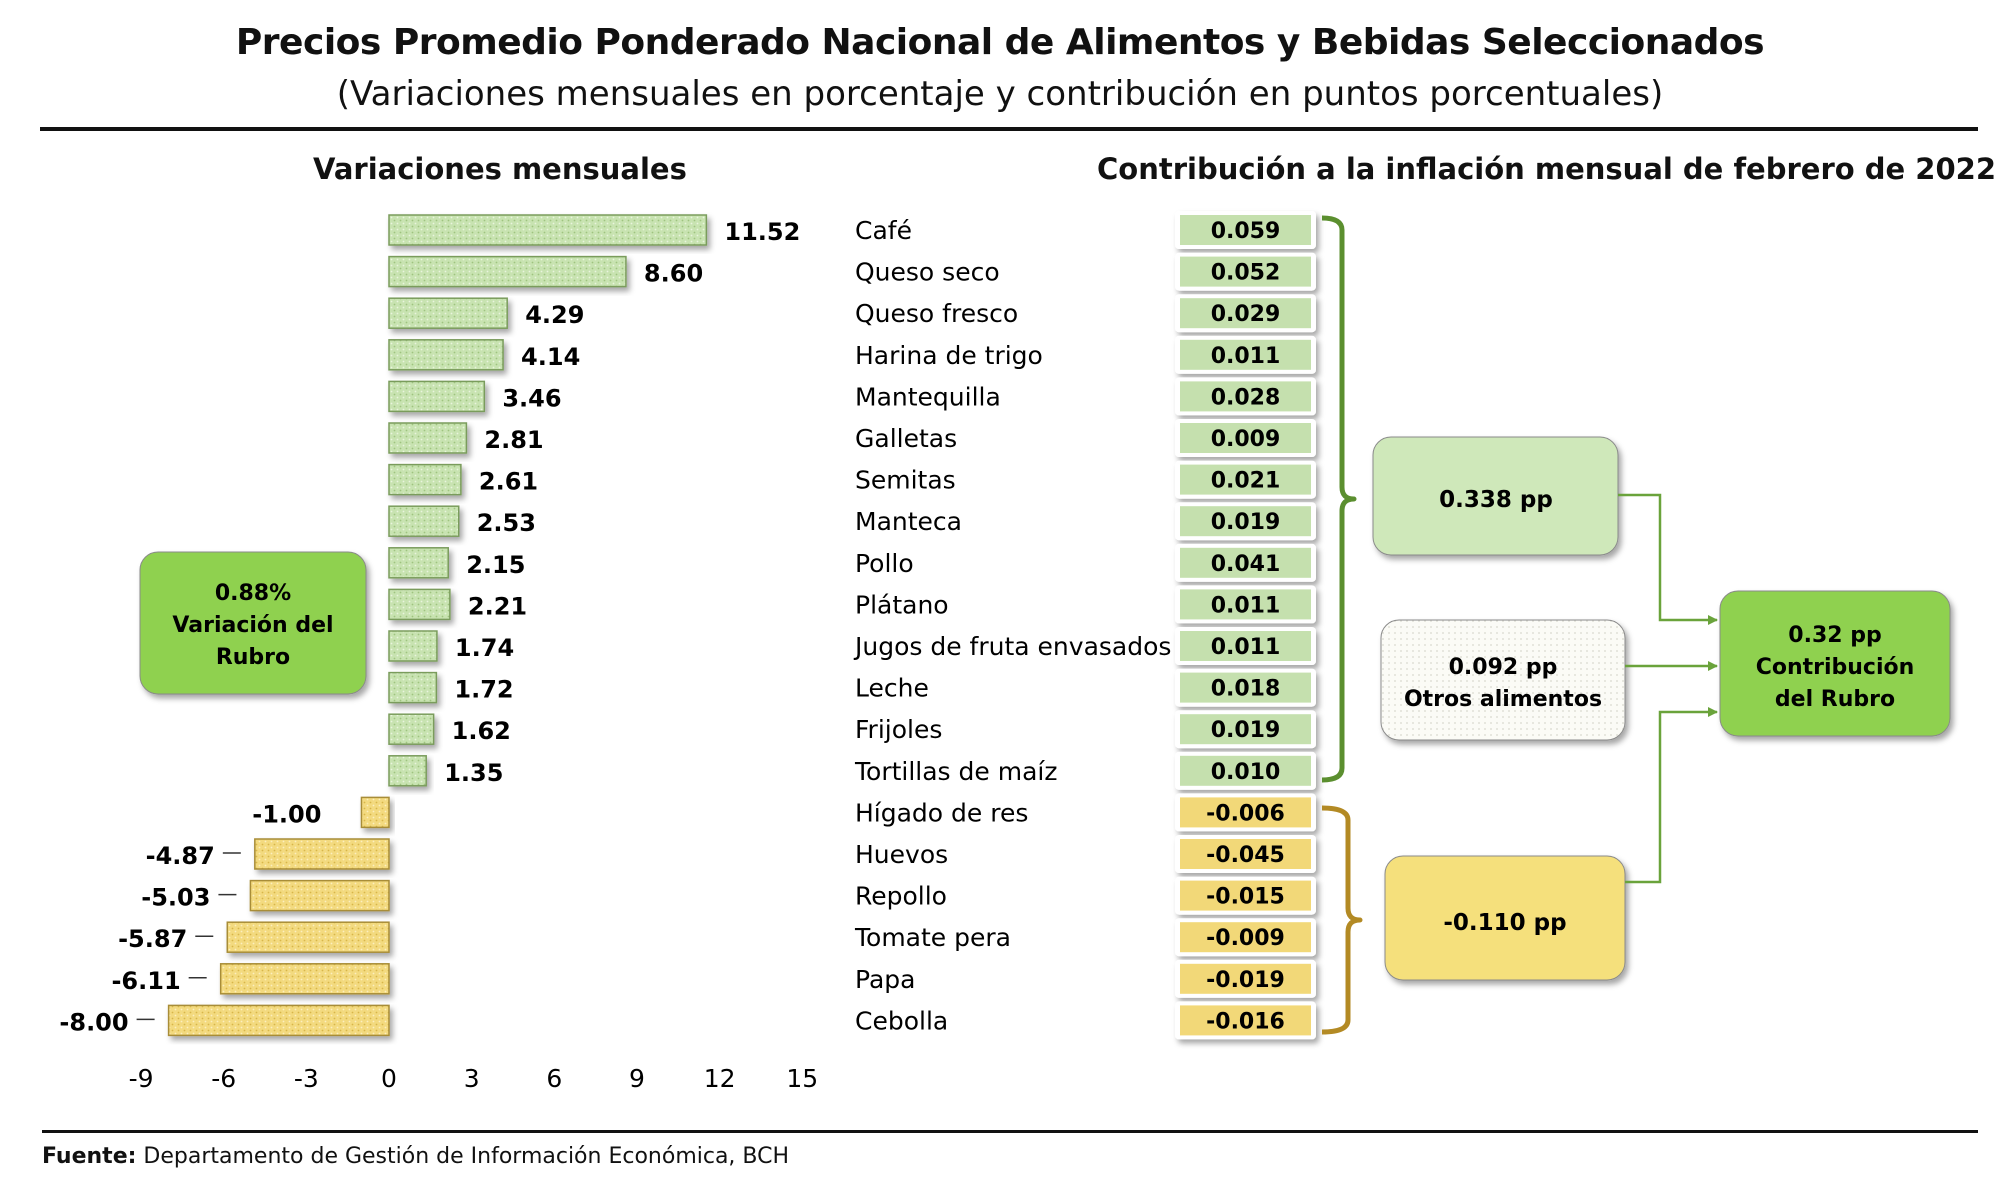  Describe the element at coordinates (253, 593) in the screenshot. I see `rubro-variation-line-1: 0.88%` at that location.